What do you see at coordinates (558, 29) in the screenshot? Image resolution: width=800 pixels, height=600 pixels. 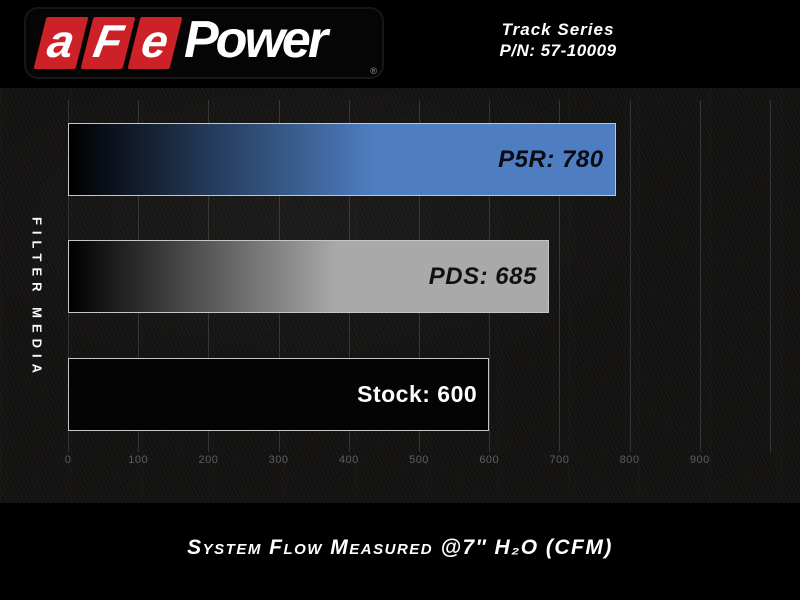 I see `series-name: Track Series` at bounding box center [558, 29].